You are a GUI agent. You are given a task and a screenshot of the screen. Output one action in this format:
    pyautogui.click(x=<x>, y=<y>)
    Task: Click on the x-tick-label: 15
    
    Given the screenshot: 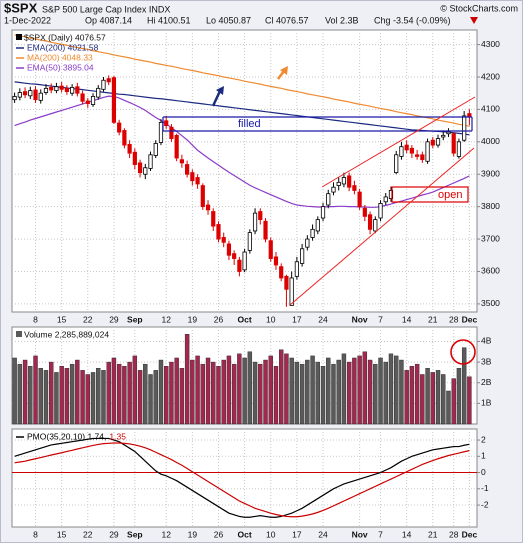 What is the action you would take?
    pyautogui.click(x=62, y=319)
    